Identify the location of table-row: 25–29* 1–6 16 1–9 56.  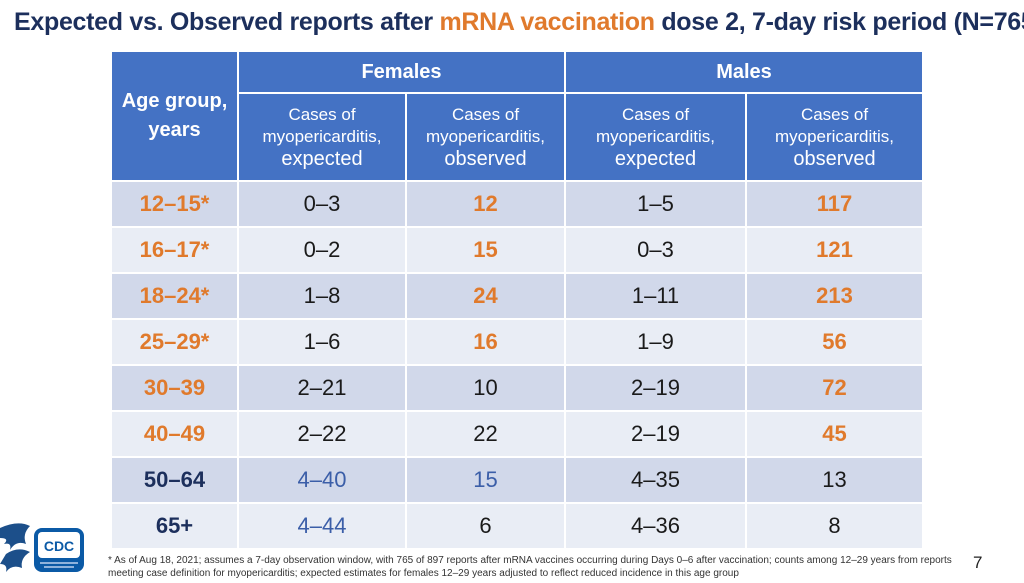
(517, 342).